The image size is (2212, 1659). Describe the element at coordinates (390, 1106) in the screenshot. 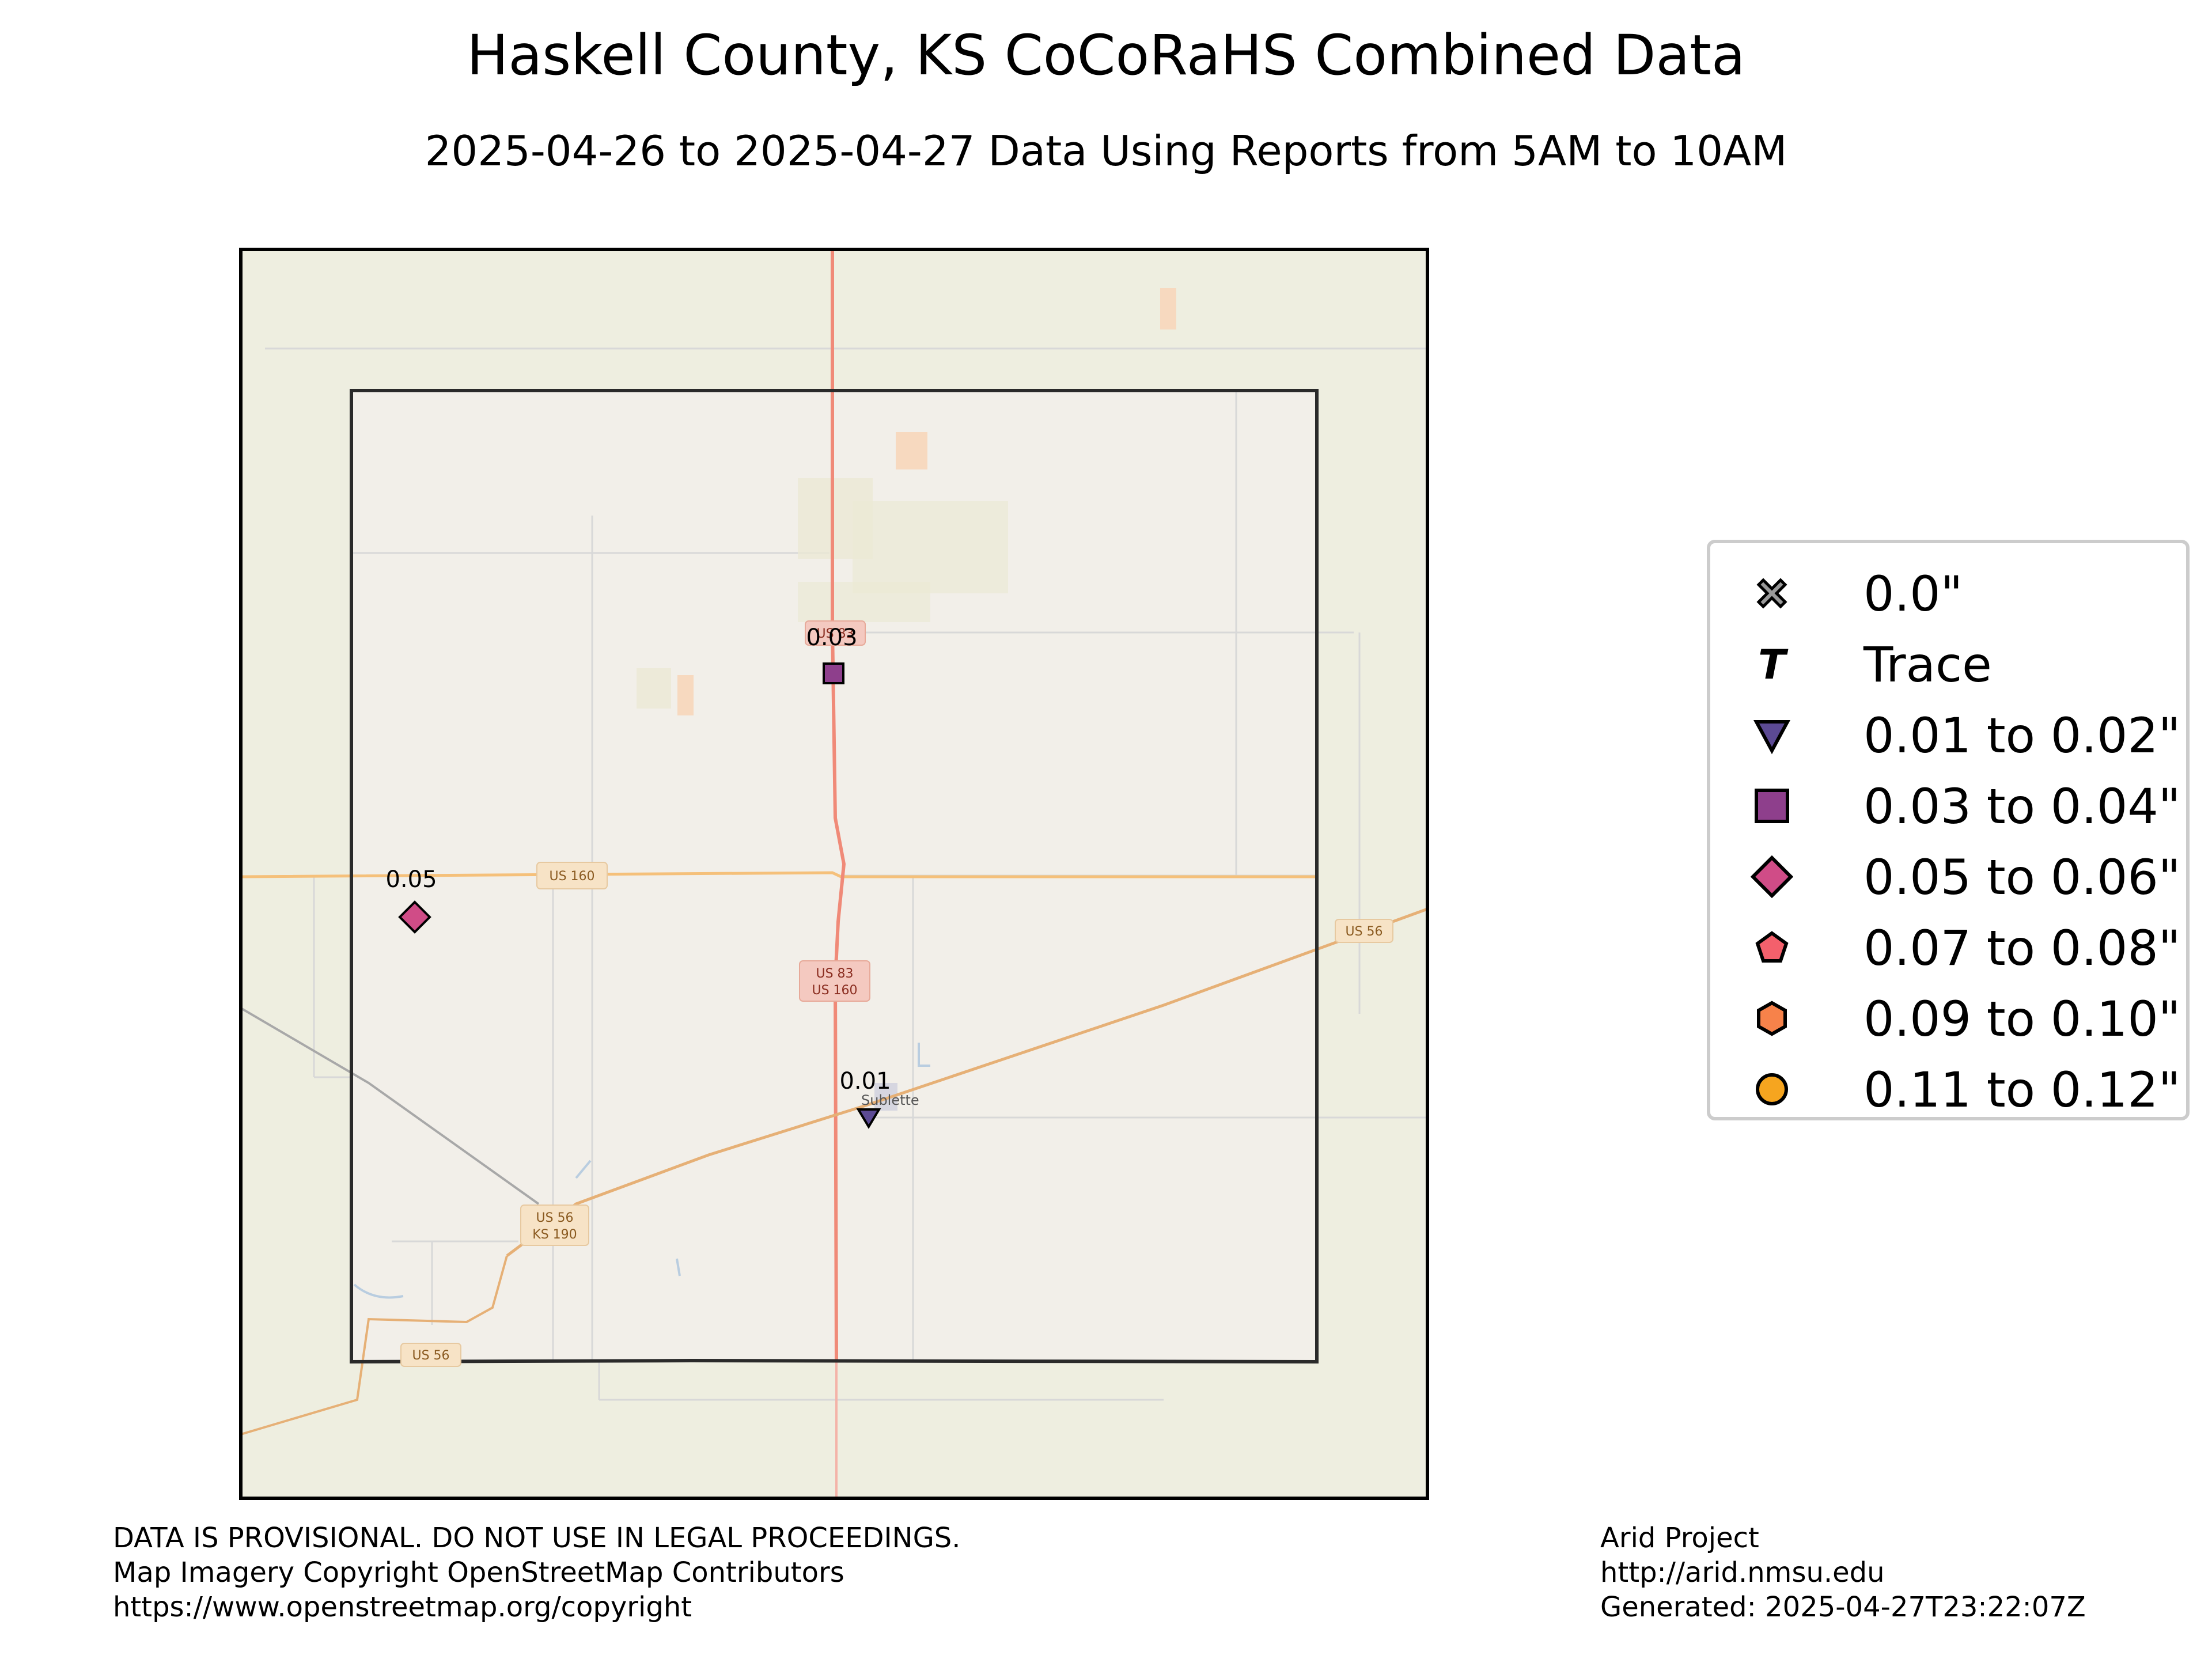

I see `rail-line` at that location.